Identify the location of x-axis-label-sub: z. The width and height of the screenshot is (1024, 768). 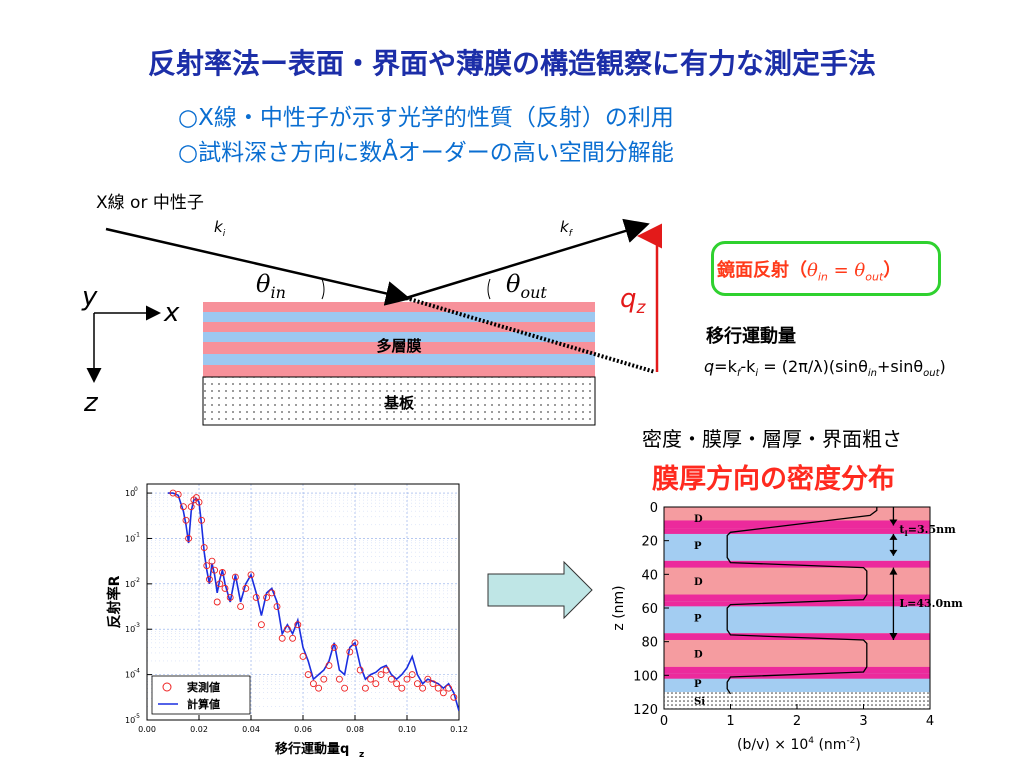
(361, 755).